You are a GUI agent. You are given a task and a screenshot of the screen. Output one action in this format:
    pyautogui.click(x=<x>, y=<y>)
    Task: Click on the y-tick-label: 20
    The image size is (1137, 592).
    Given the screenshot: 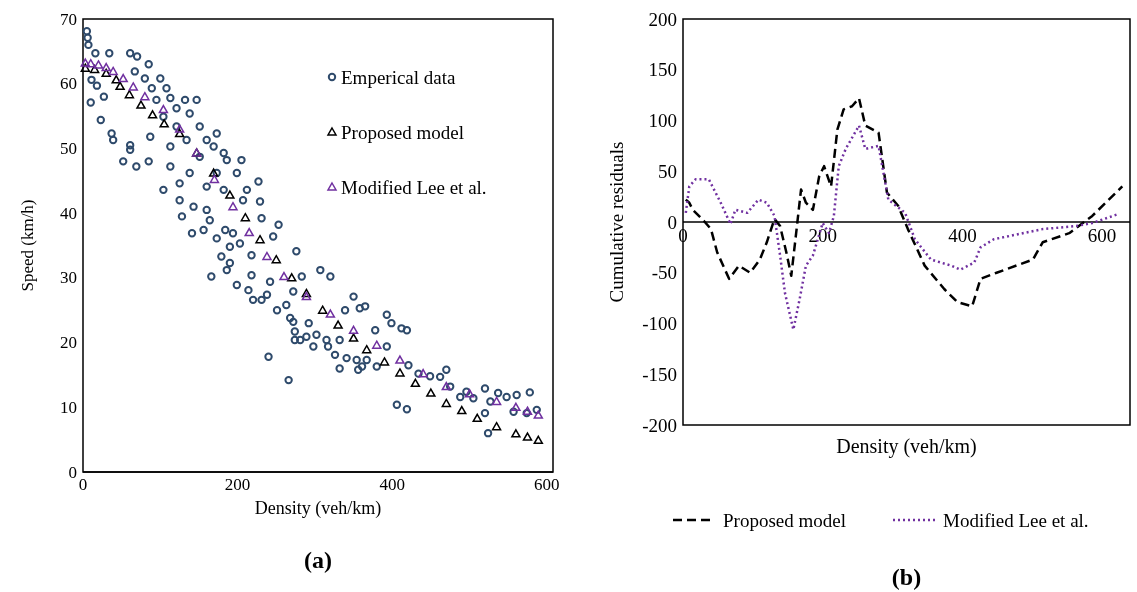 What is the action you would take?
    pyautogui.click(x=68, y=343)
    